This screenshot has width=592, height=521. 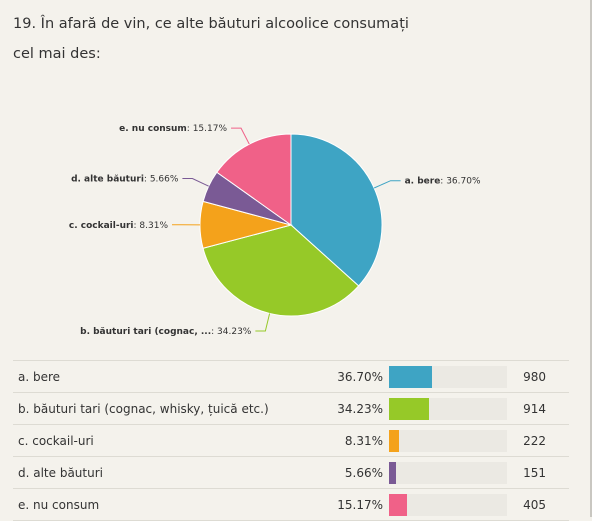 I want to click on row-percent: 34.23%, so click(x=352, y=409).